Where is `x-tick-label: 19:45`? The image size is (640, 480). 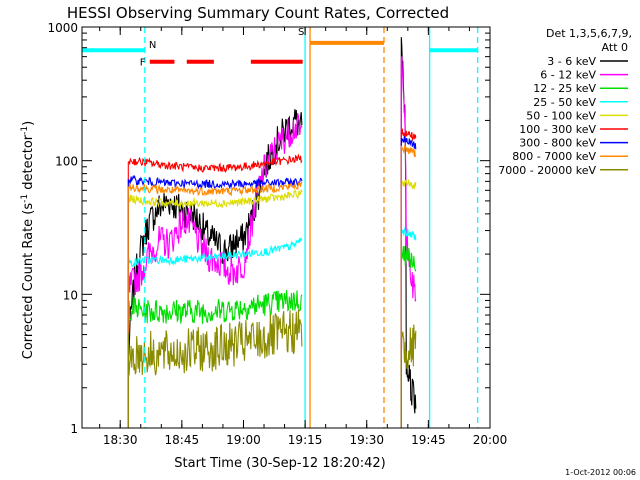
x-tick-label: 19:45 is located at coordinates (428, 440).